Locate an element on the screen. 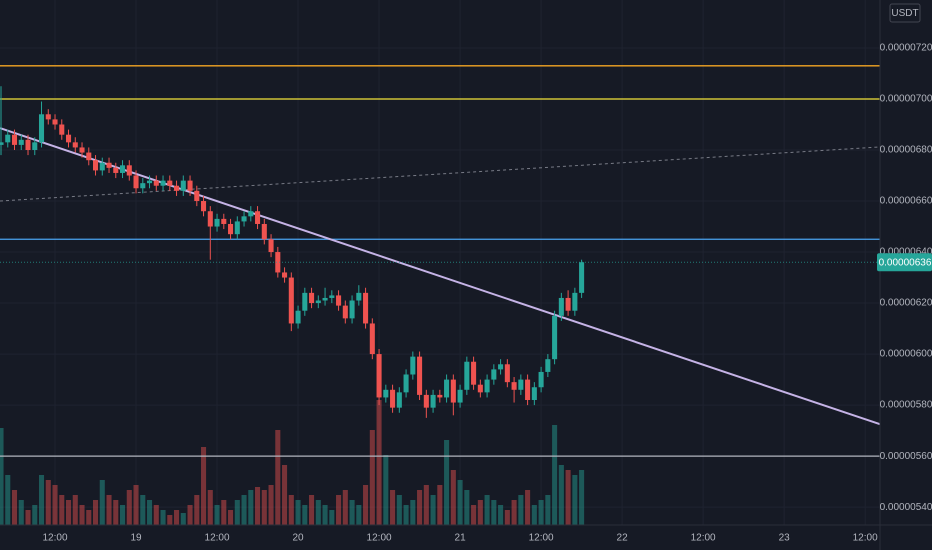 The image size is (932, 550). y-tick-label: 0.00000680 is located at coordinates (906, 150).